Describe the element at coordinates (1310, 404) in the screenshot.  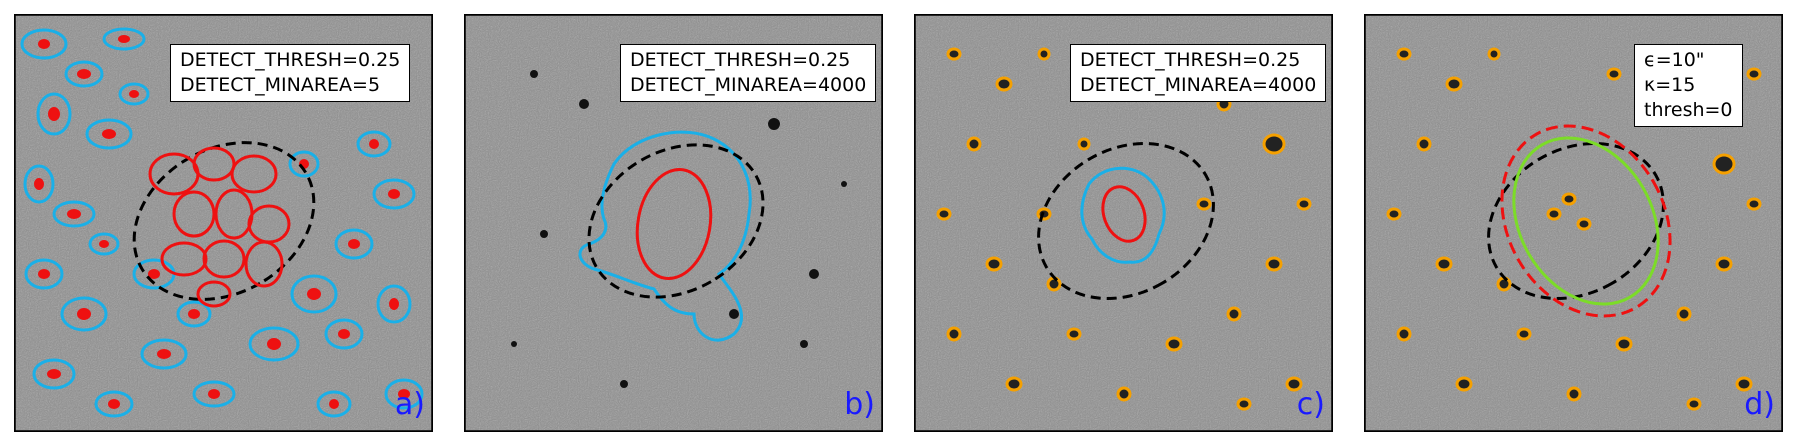
I see `panel-label: c)` at that location.